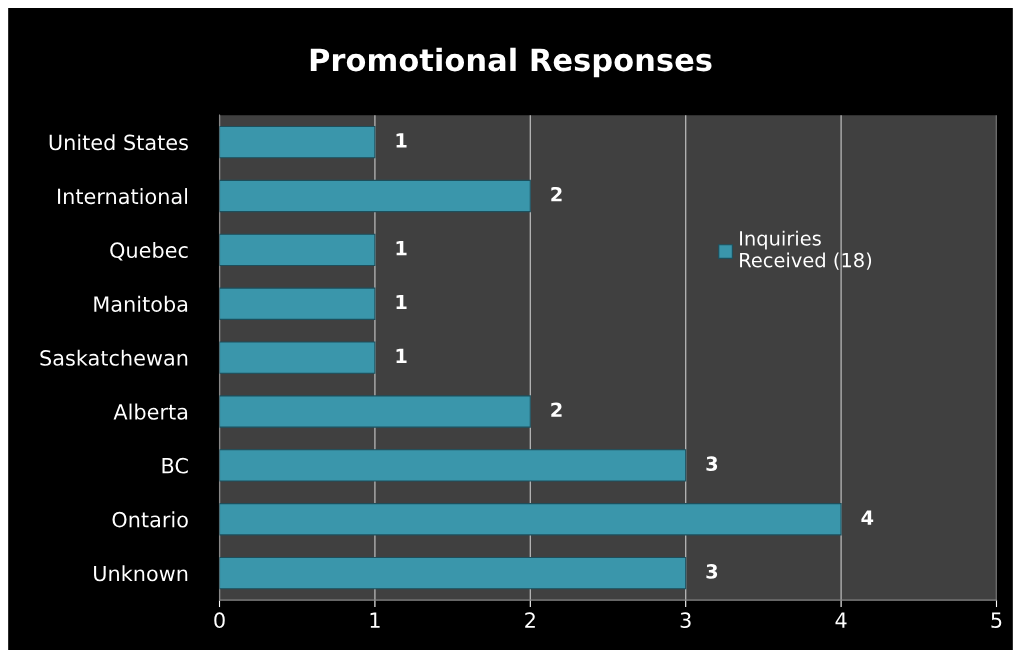 The width and height of the screenshot is (1021, 658). Describe the element at coordinates (219, 620) in the screenshot. I see `x-tick-label: 0` at that location.